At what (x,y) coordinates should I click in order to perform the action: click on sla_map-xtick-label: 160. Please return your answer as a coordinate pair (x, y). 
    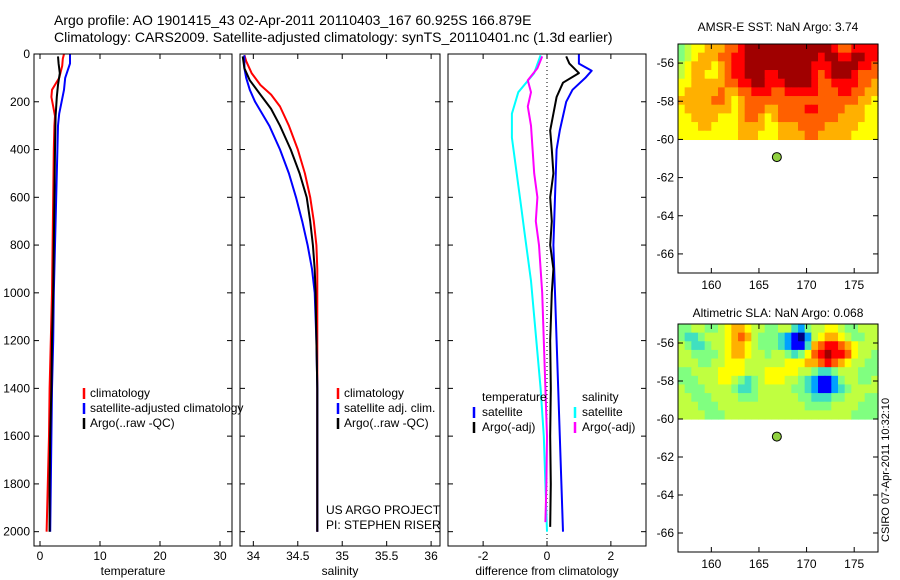
    Looking at the image, I should click on (711, 564).